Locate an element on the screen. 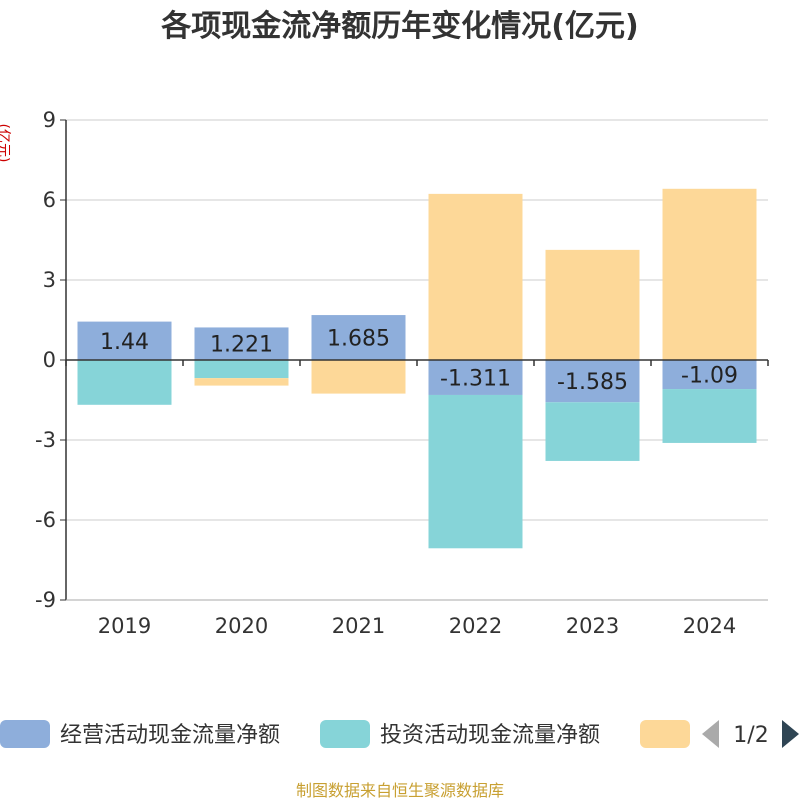  legend-label: 投资活动现金流量净额 is located at coordinates (490, 735).